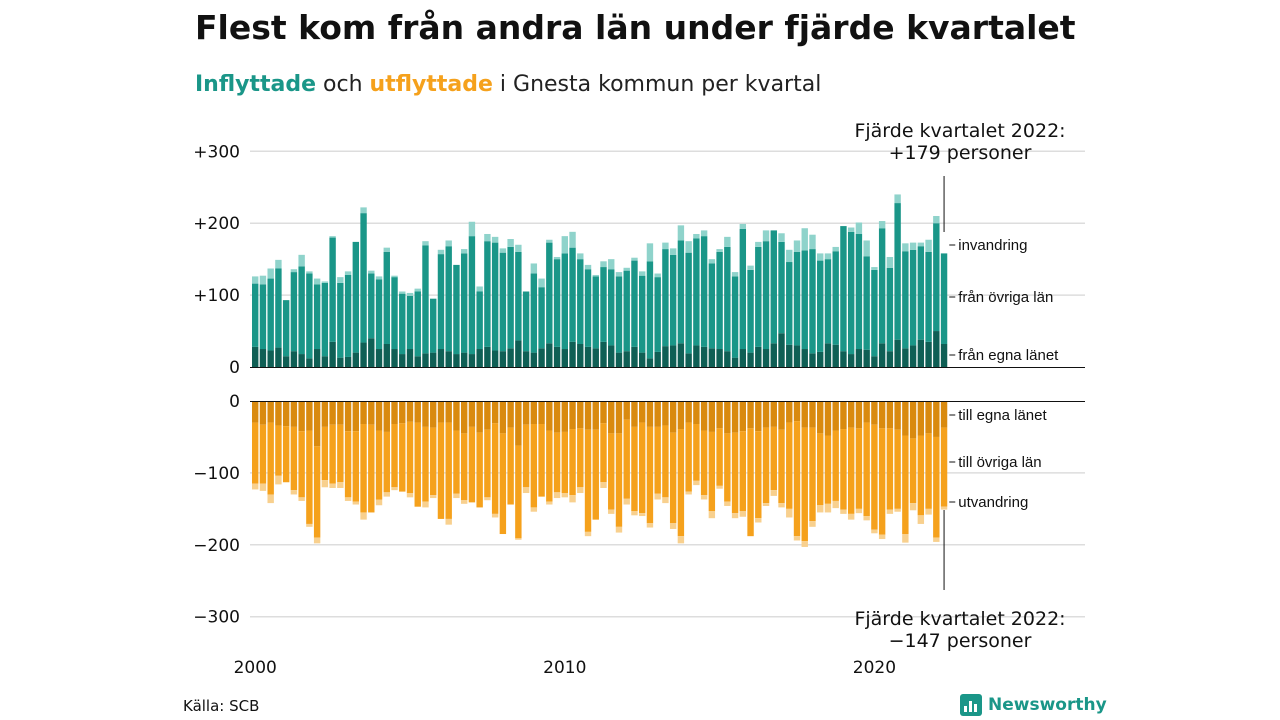  Describe the element at coordinates (1033, 705) in the screenshot. I see `brand-logo: Newsworthy` at that location.